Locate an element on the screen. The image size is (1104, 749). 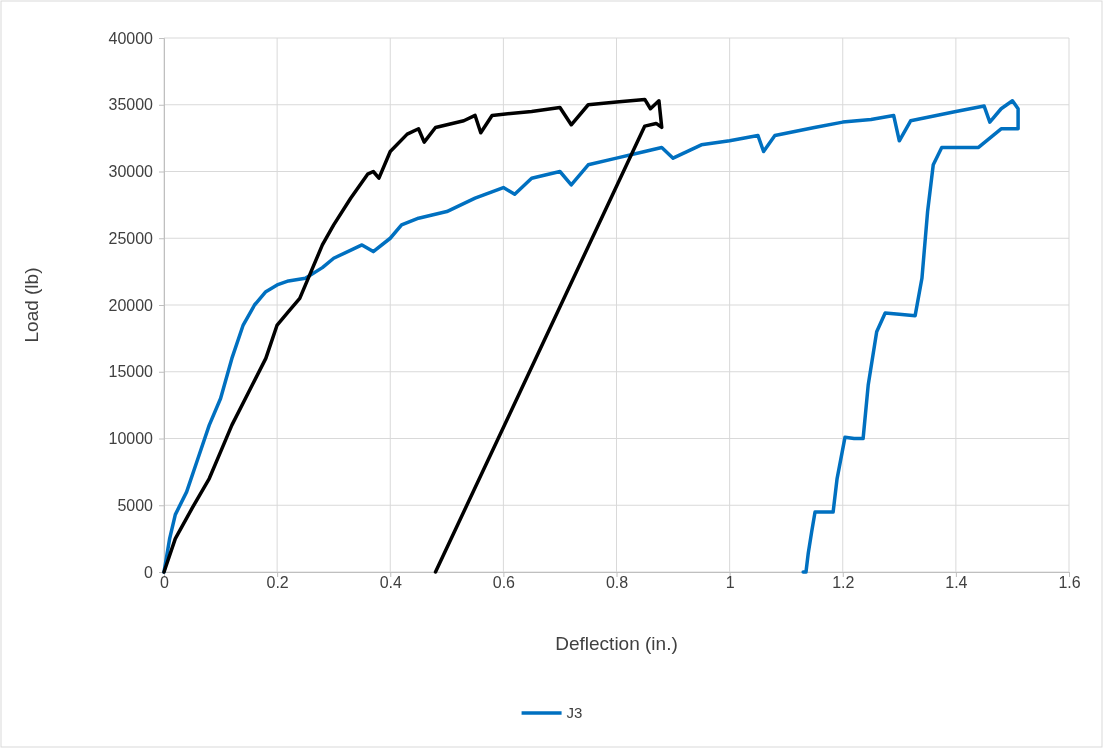
y-tick-label: 5000 is located at coordinates (135, 505).